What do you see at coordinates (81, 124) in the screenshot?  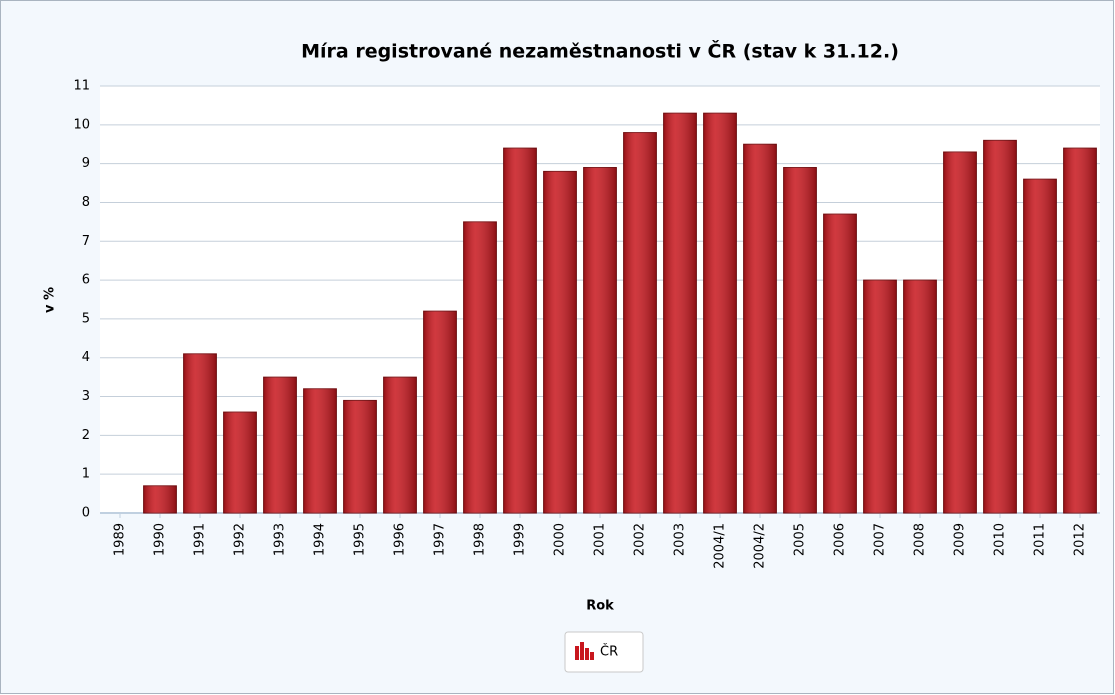 I see `y-tick-label: 10` at bounding box center [81, 124].